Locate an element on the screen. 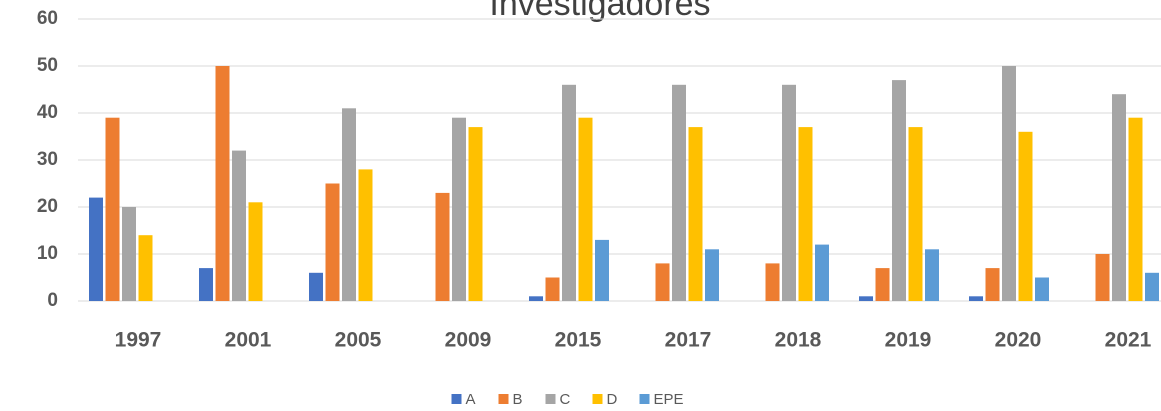 The width and height of the screenshot is (1161, 411). x-tick-label: 2021 is located at coordinates (1128, 340).